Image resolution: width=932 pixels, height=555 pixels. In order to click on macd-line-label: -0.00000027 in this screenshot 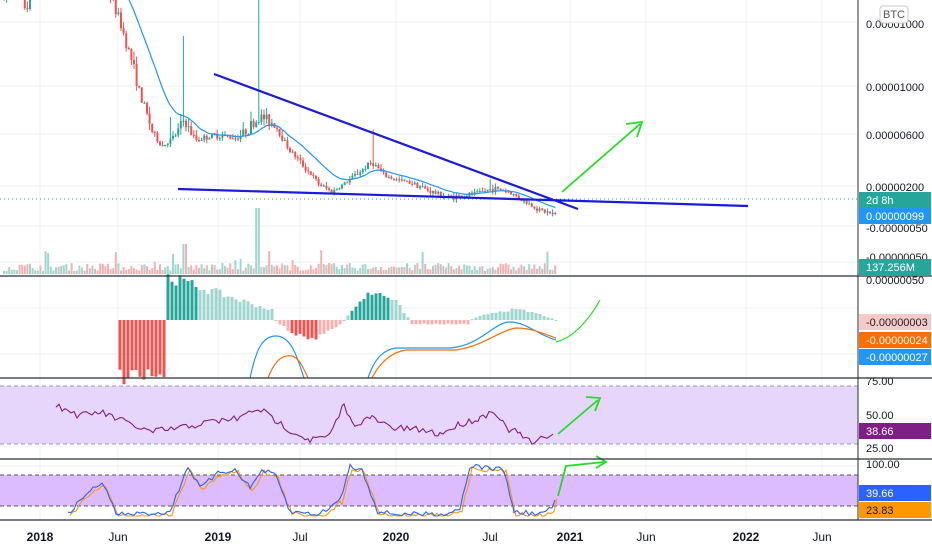, I will do `click(895, 357)`.